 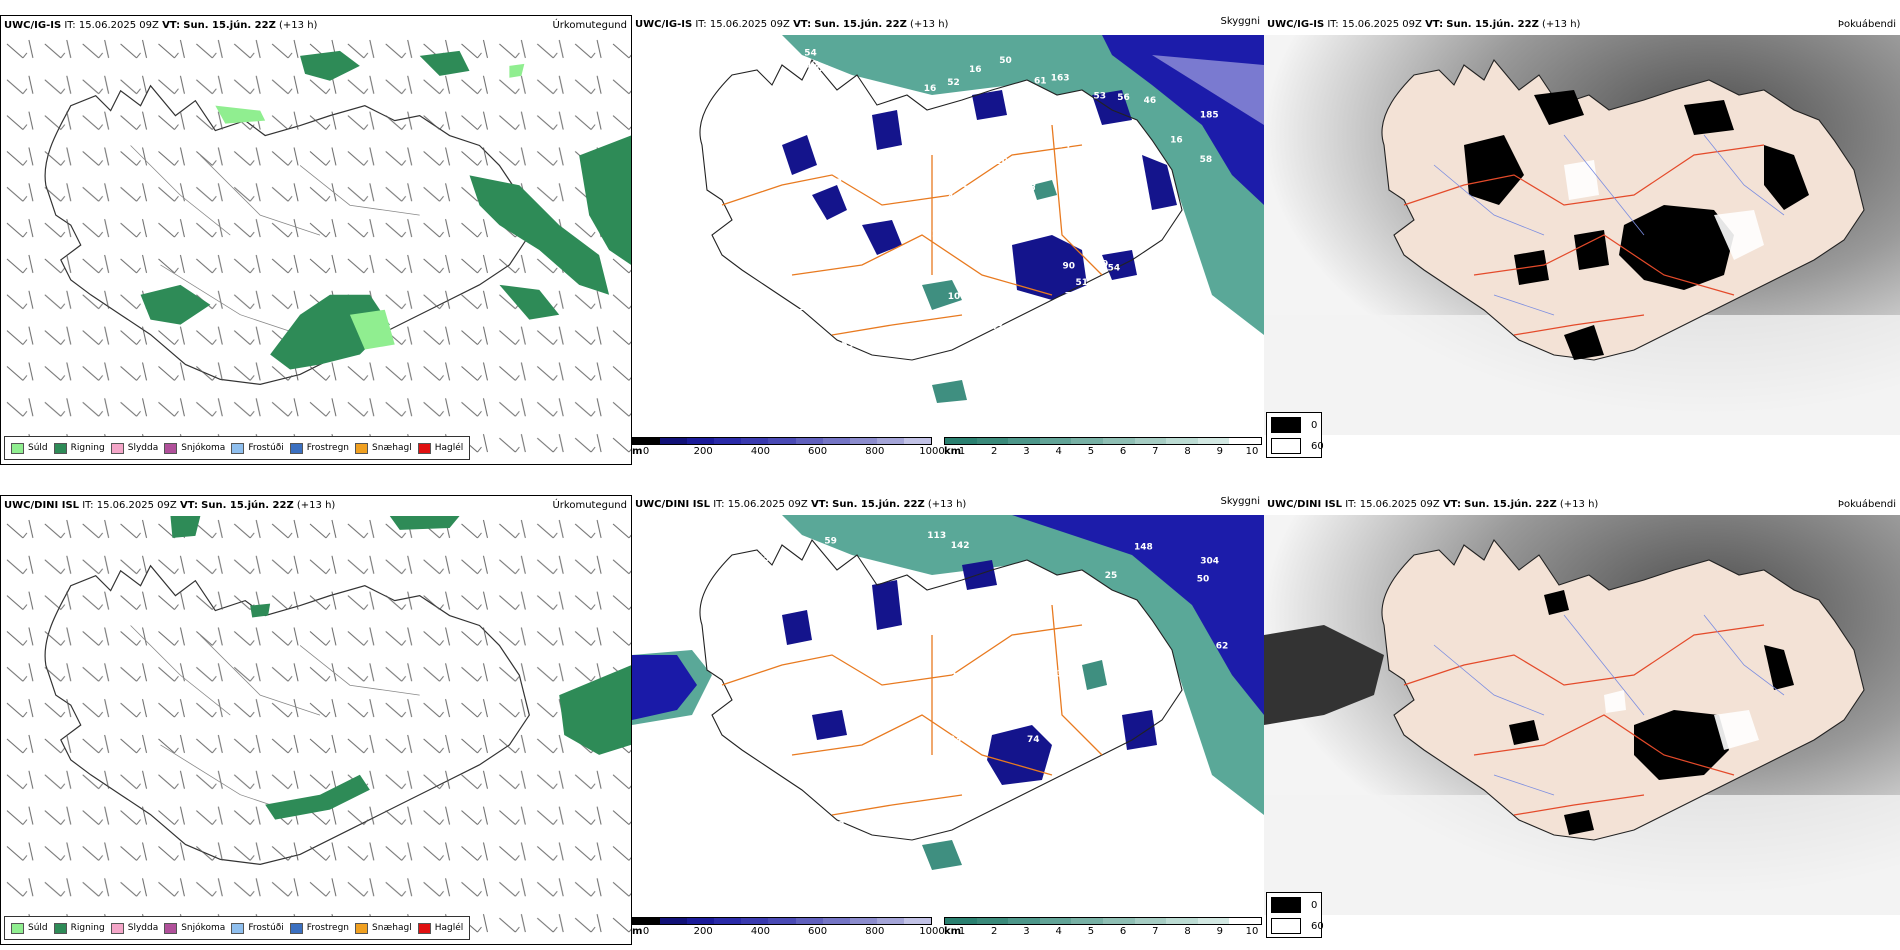 What do you see at coordinates (1609, 705) in the screenshot?
I see `rivers` at bounding box center [1609, 705].